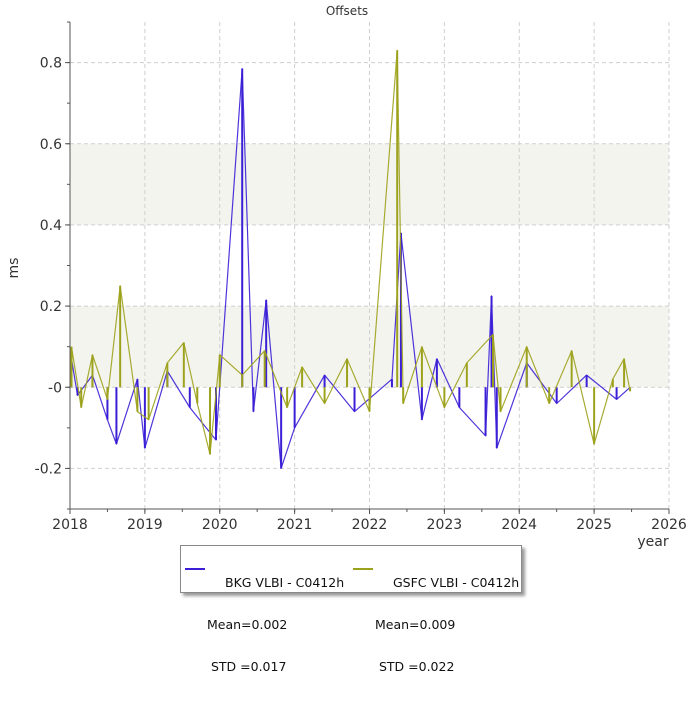  Describe the element at coordinates (295, 525) in the screenshot. I see `x-tick-label-2021: 2021` at that location.